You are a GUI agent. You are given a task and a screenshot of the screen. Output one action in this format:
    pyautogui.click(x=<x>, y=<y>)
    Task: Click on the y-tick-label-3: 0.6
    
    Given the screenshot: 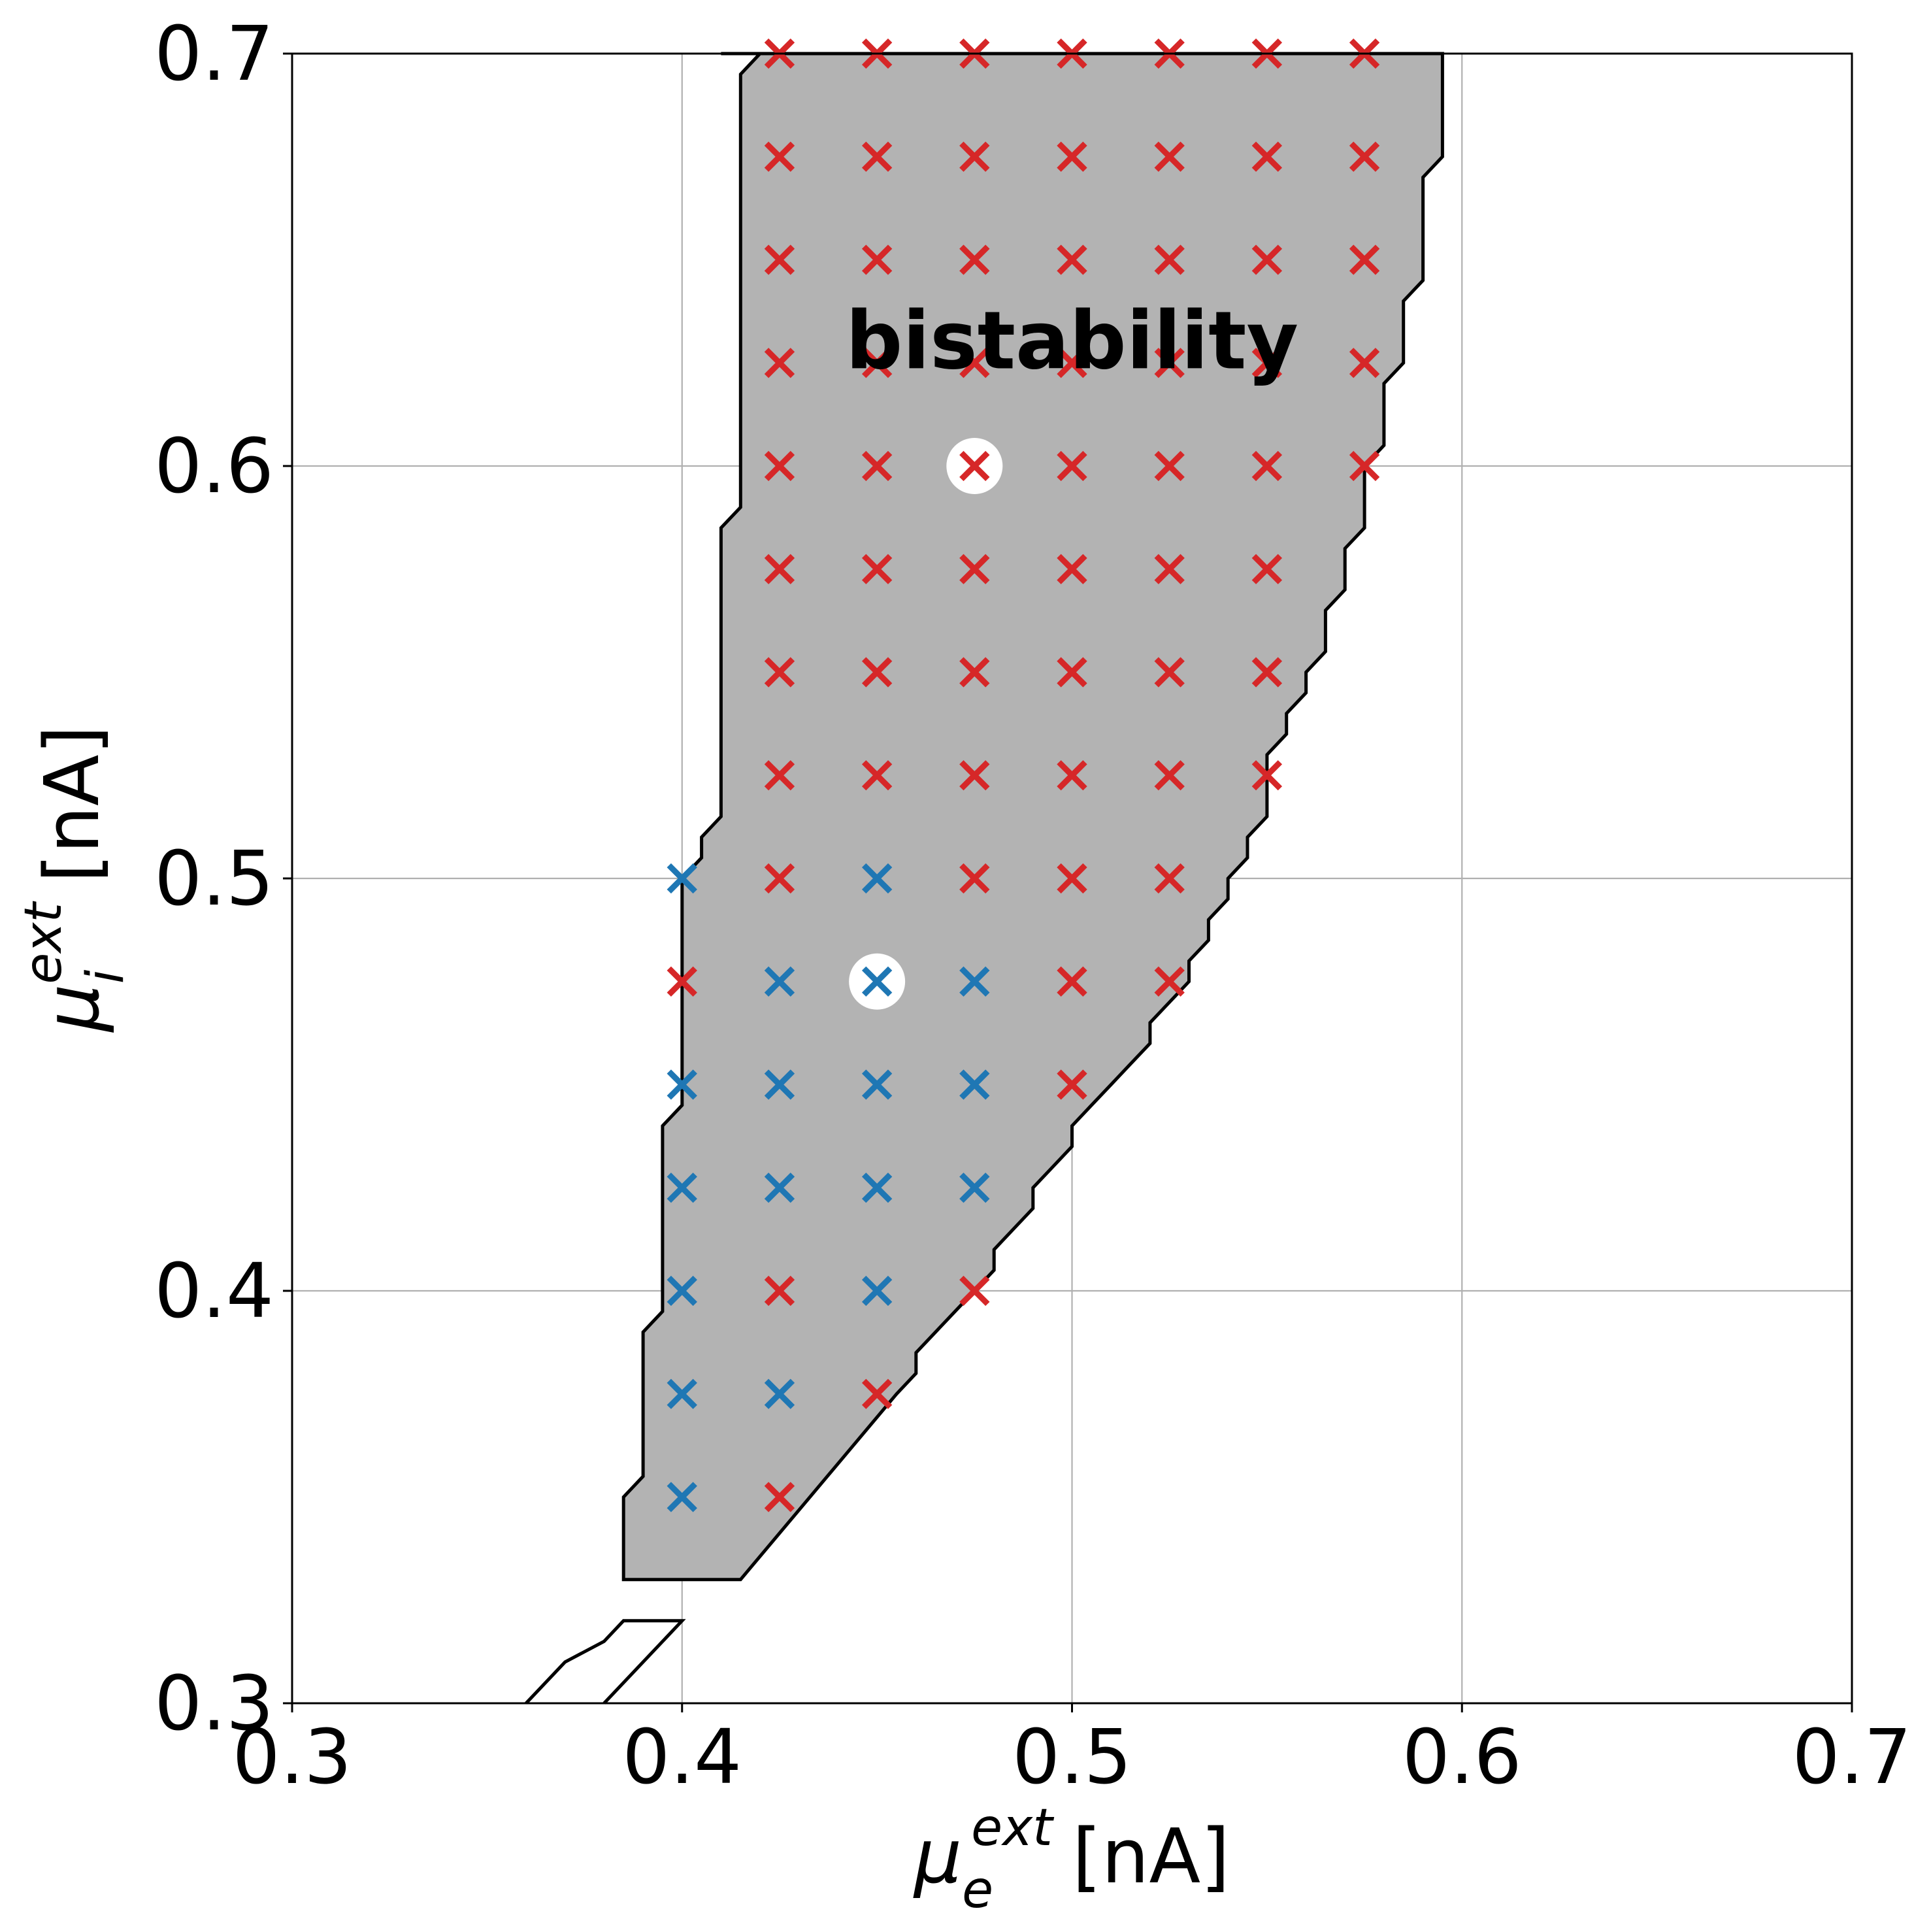 What is the action you would take?
    pyautogui.click(x=214, y=466)
    